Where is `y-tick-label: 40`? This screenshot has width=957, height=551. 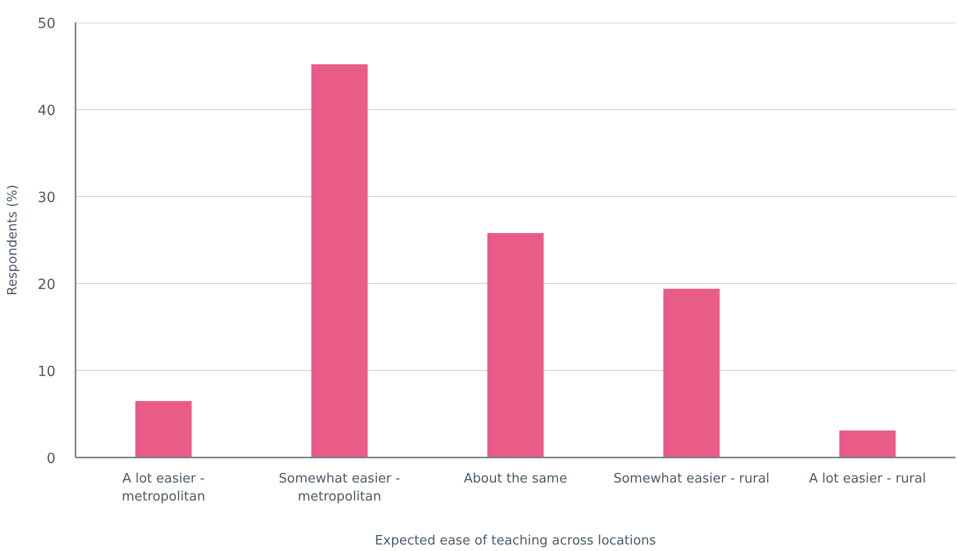
y-tick-label: 40 is located at coordinates (47, 111).